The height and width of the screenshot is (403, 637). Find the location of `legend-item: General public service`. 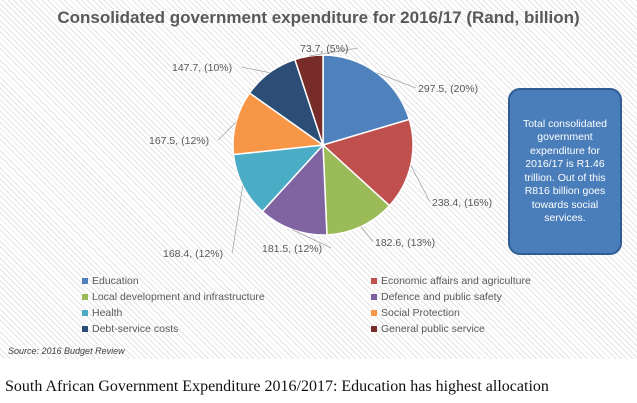

legend-item: General public service is located at coordinates (428, 329).